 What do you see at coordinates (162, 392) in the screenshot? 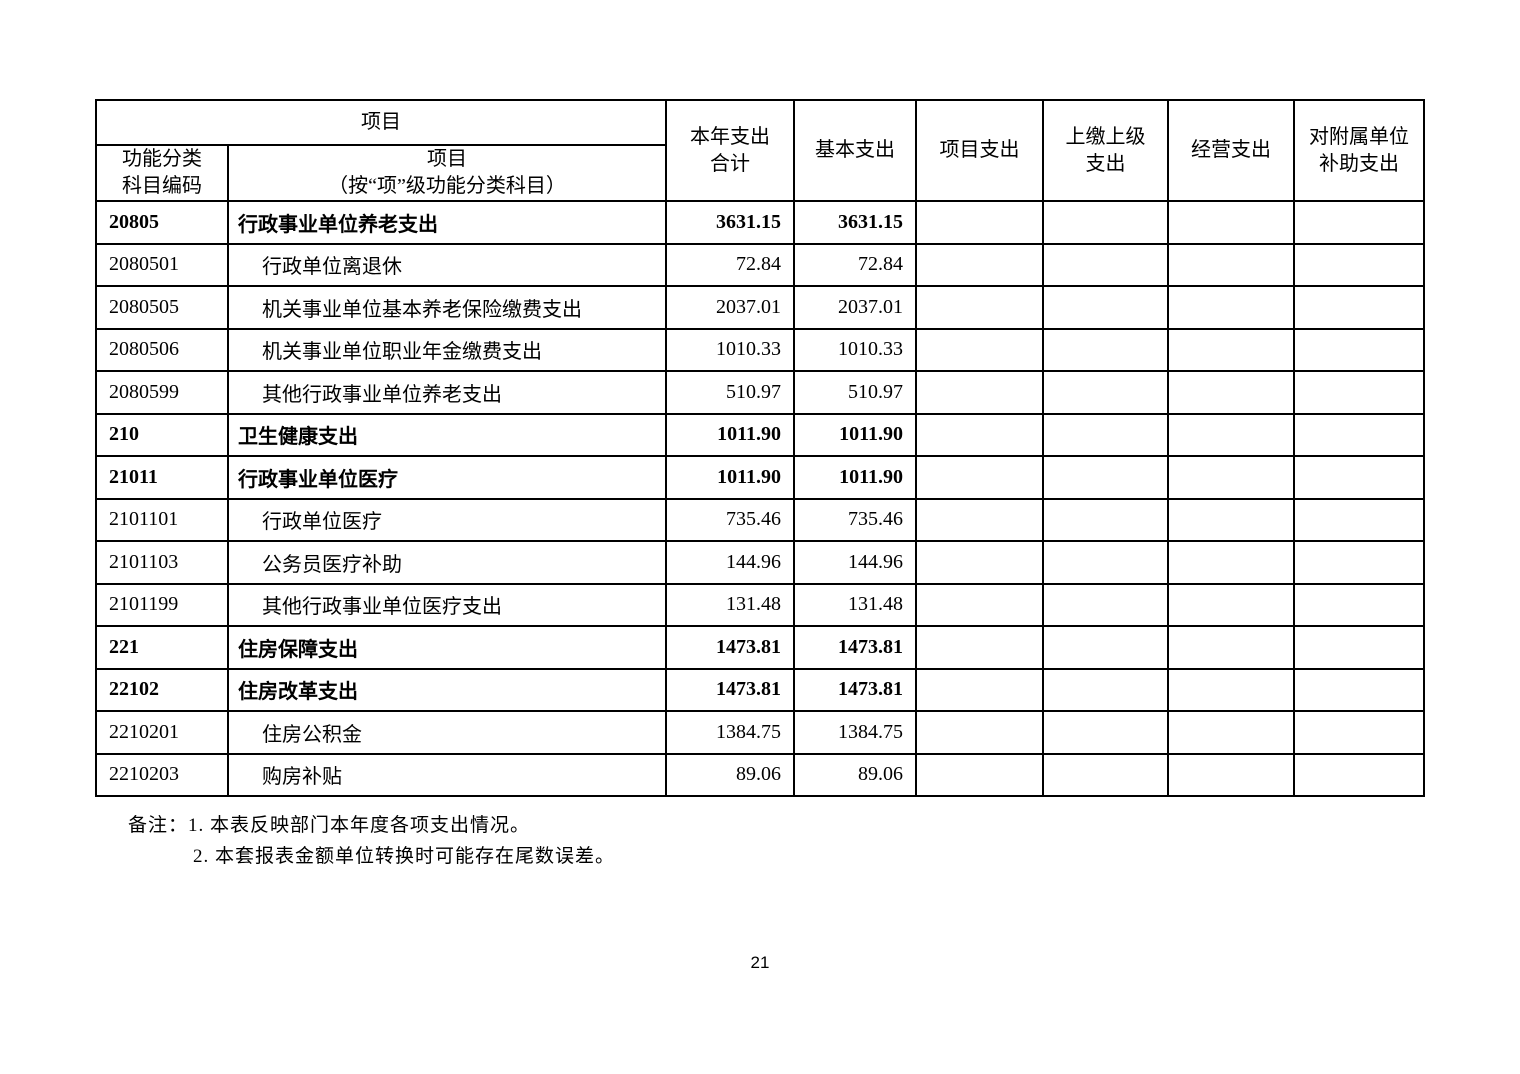
I see `row-code: 2080599` at bounding box center [162, 392].